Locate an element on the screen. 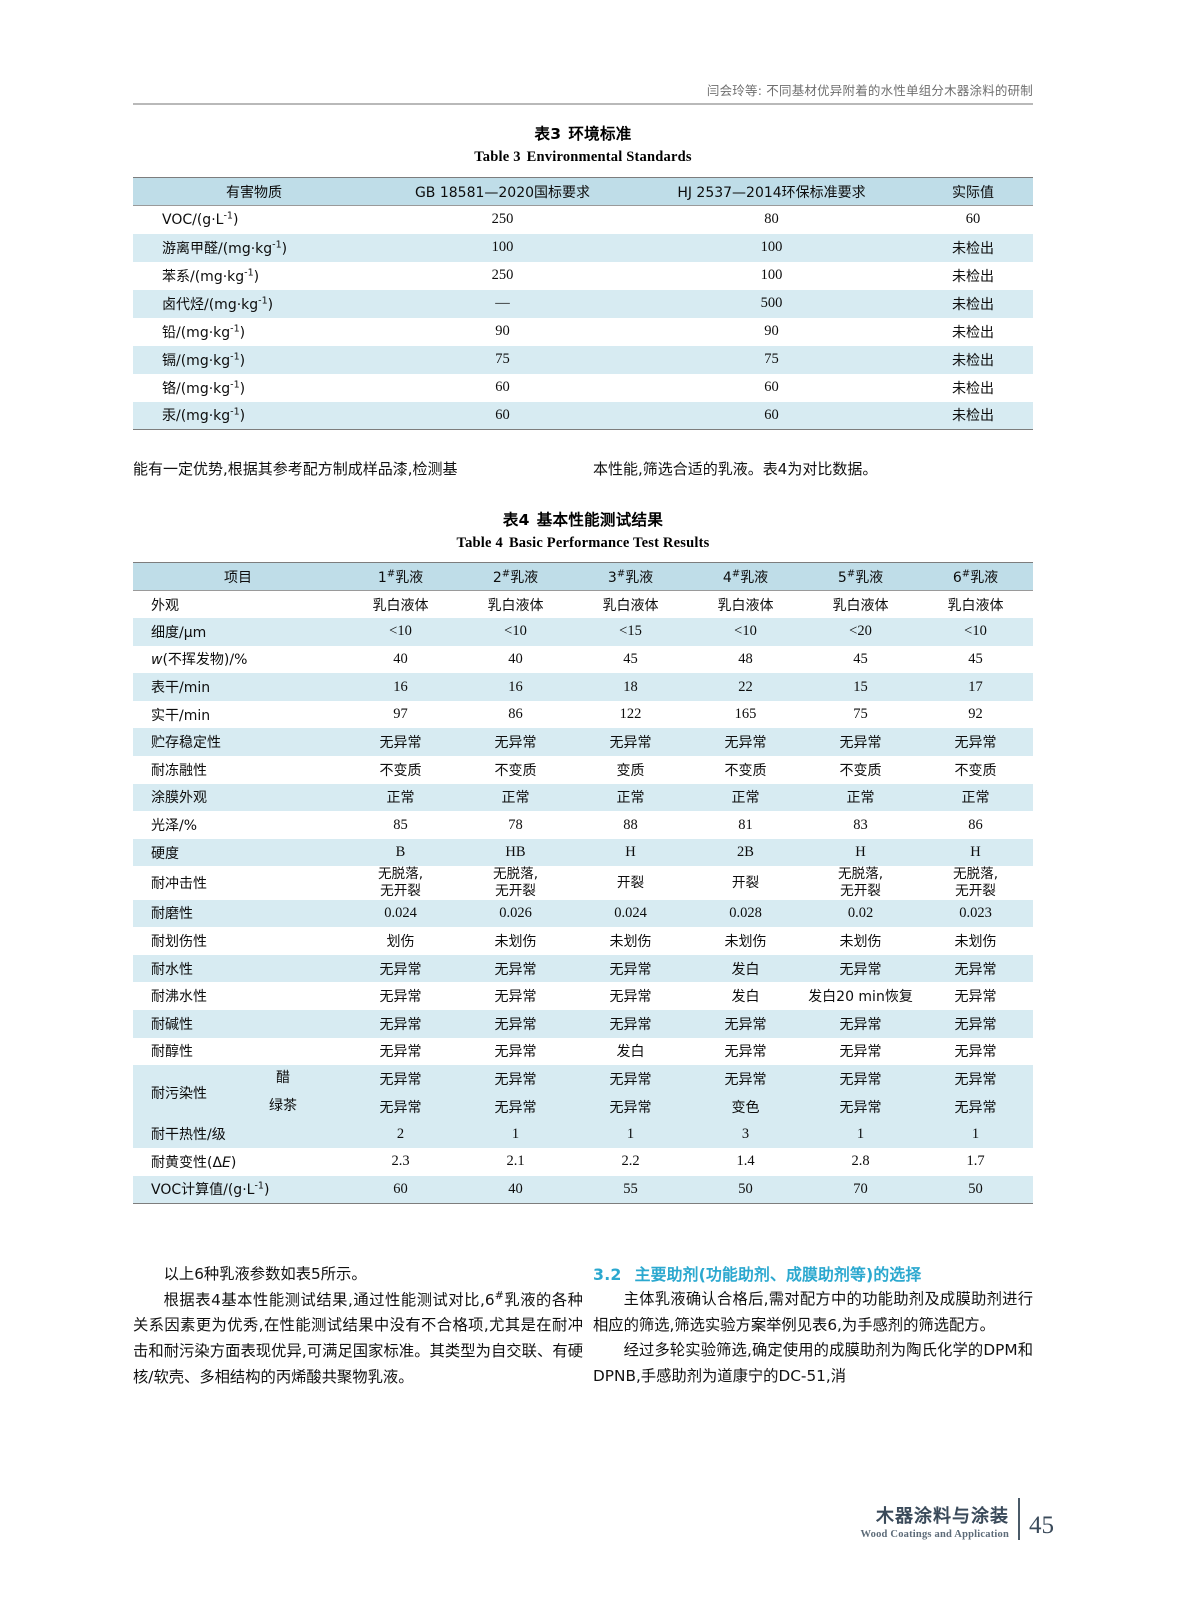 This screenshot has width=1187, height=1600. table3-cell-hj: 75 is located at coordinates (771, 359).